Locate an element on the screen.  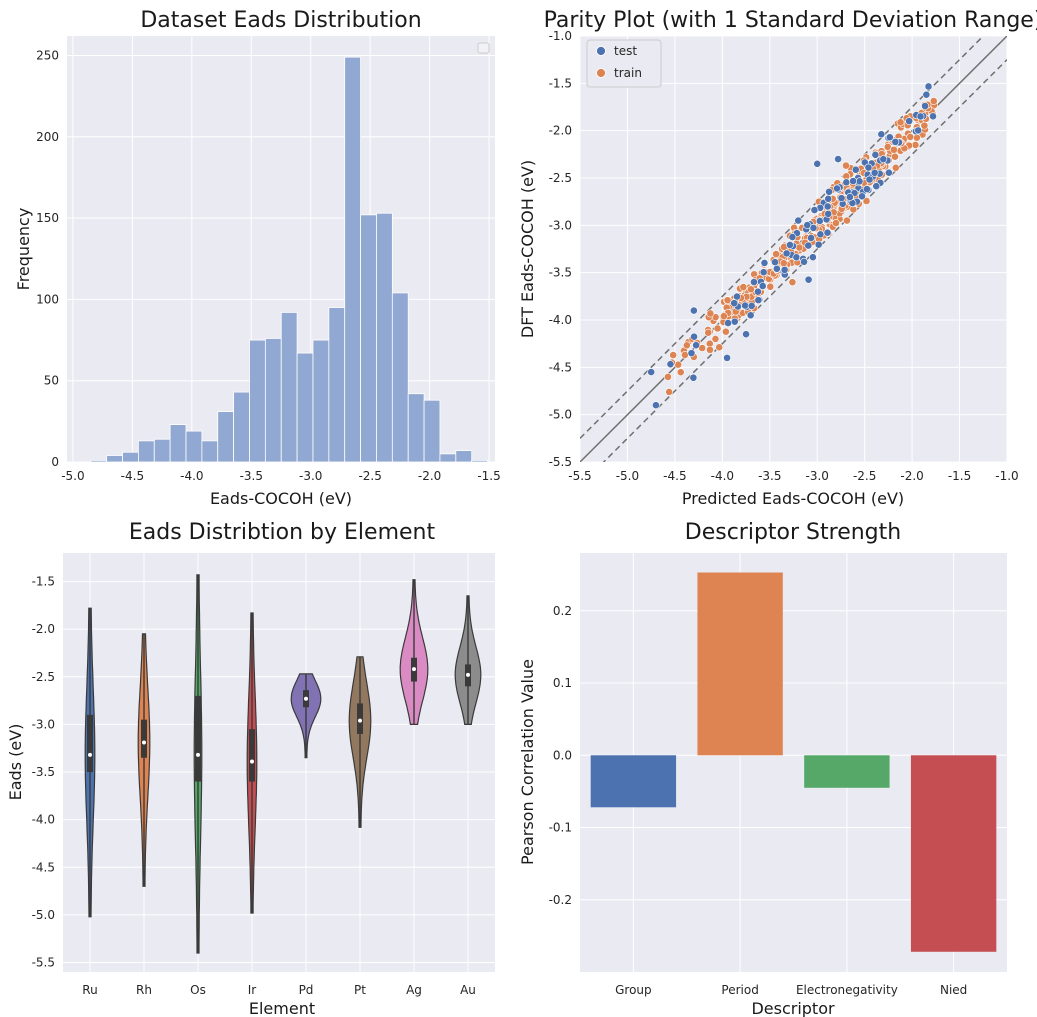
violin-y-tick-label: -3.5 is located at coordinates (43, 772).